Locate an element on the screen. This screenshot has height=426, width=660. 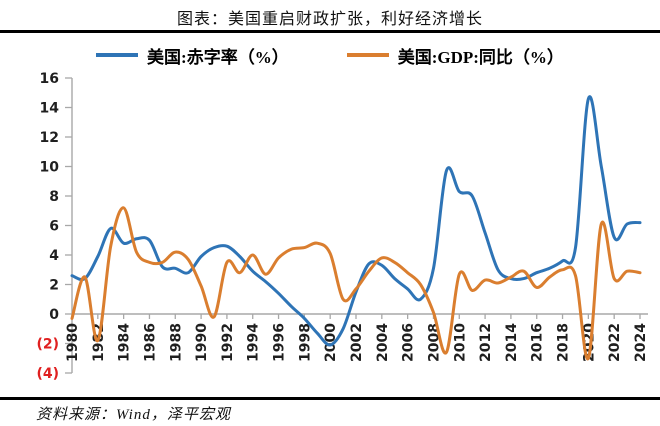
x-axis-label: 2004 is located at coordinates (383, 342).